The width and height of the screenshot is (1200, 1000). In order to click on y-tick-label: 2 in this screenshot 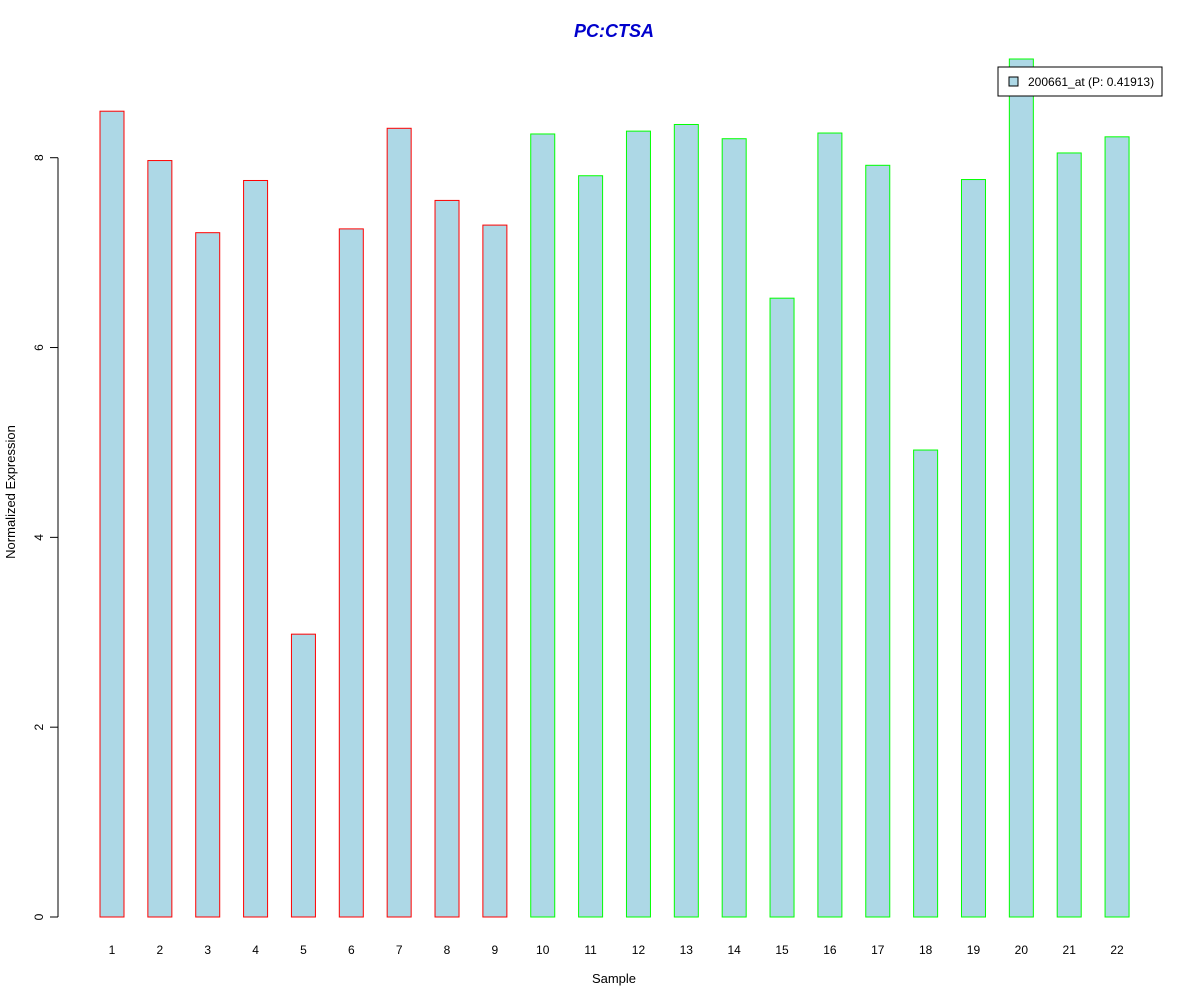, I will do `click(39, 727)`.